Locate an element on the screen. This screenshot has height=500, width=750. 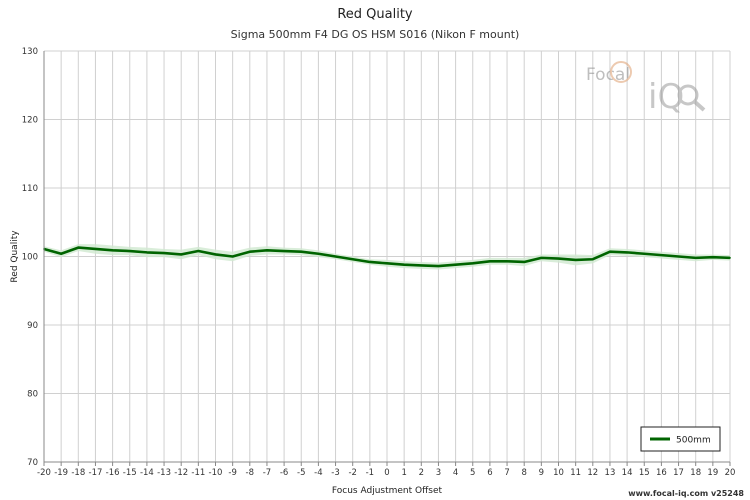
x-tick-label: -15 is located at coordinates (130, 473).